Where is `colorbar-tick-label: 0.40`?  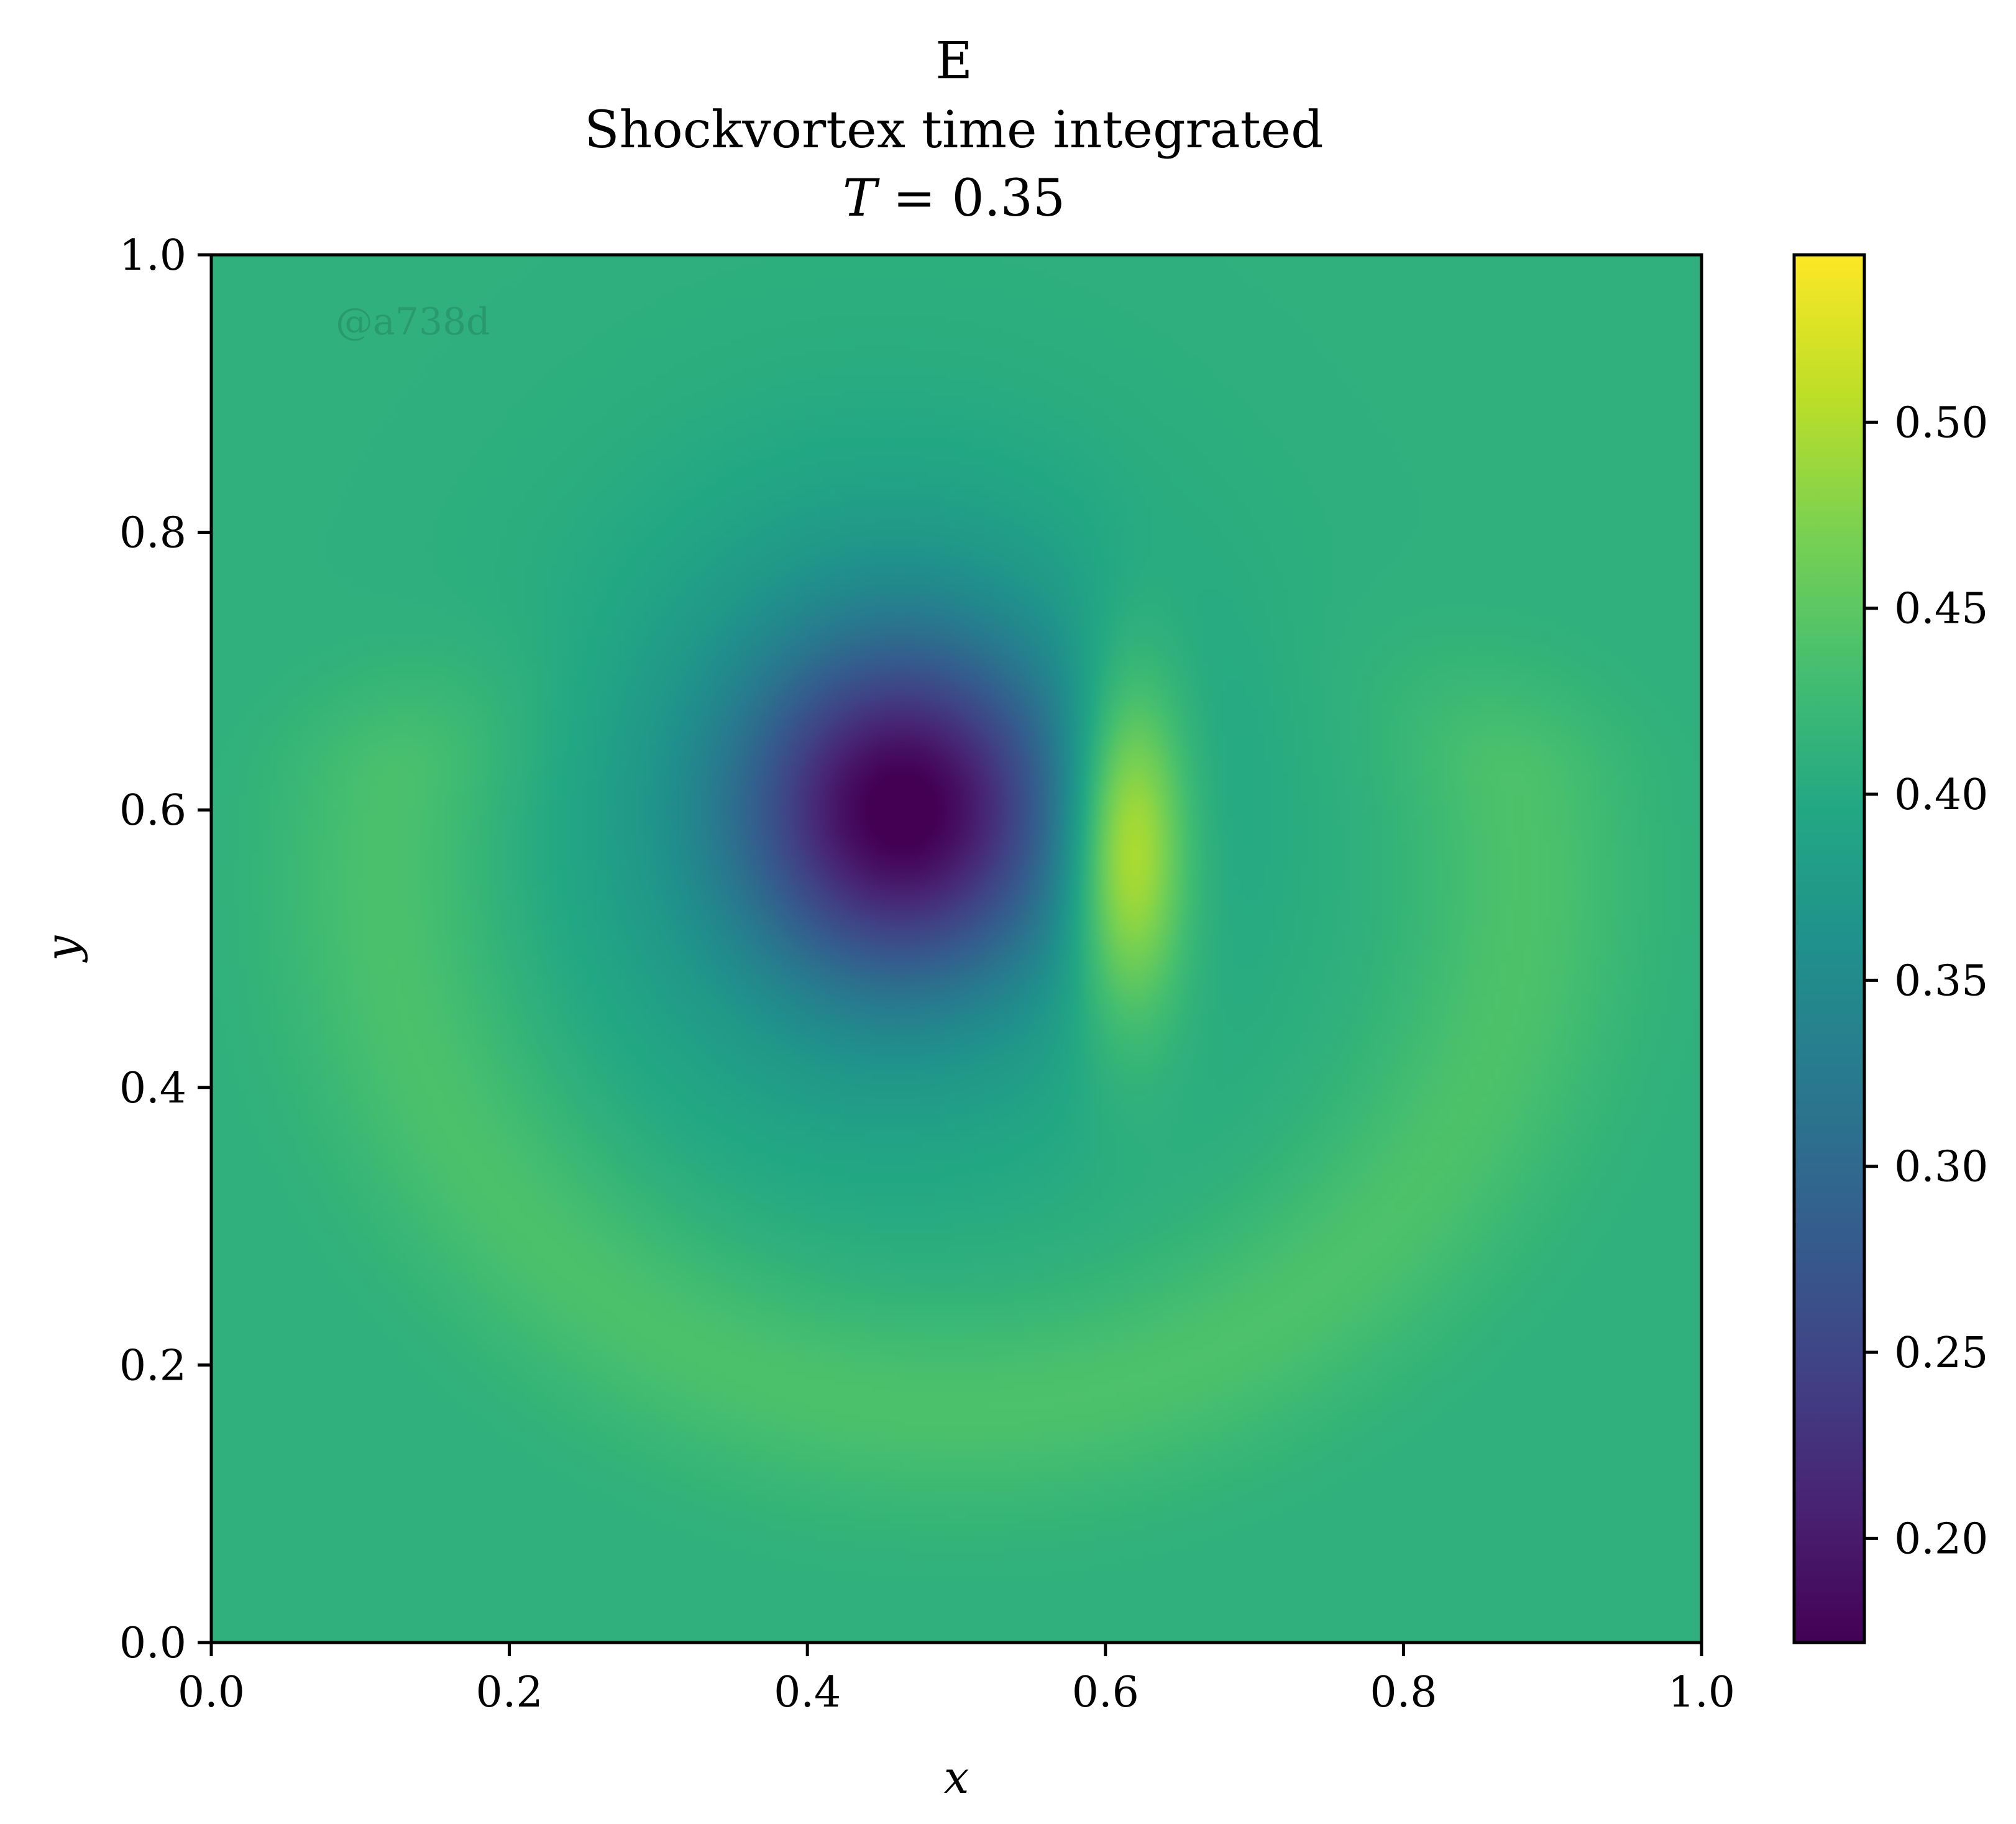 colorbar-tick-label: 0.40 is located at coordinates (1941, 795).